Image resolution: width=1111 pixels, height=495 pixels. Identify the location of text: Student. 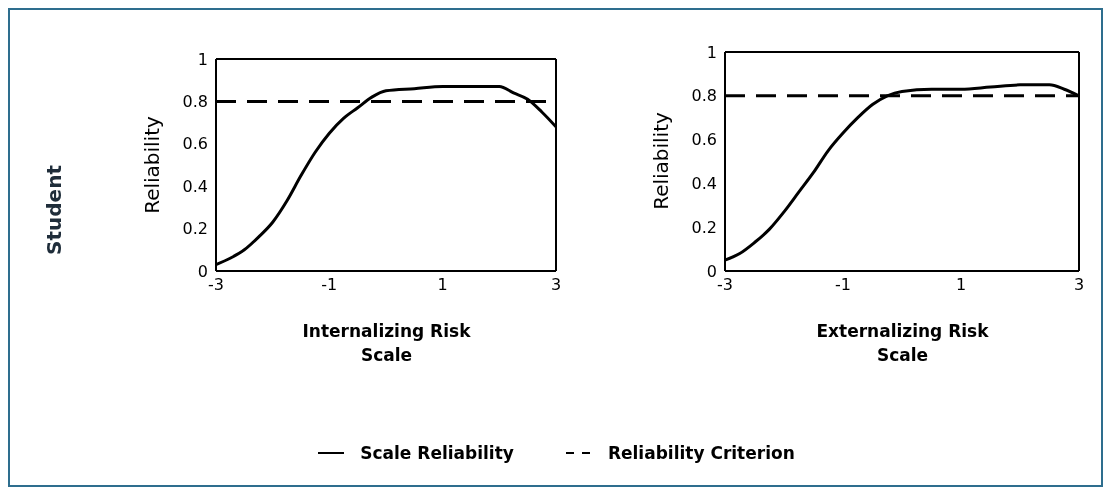
(54, 210).